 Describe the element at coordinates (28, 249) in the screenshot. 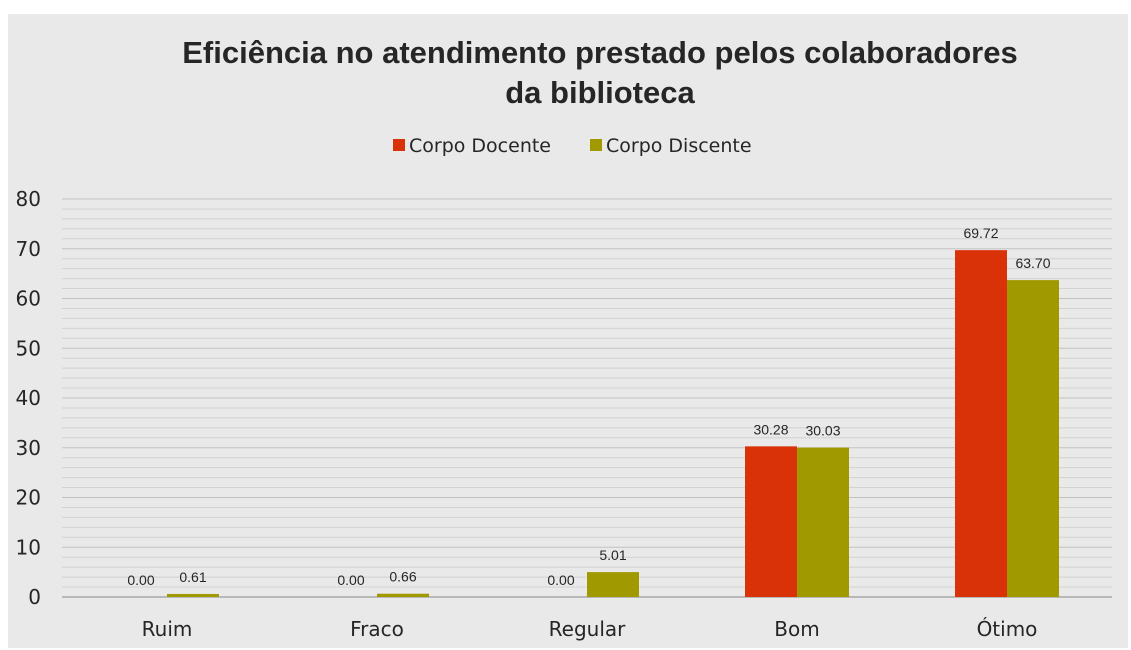

I see `y-tick-label: 70` at that location.